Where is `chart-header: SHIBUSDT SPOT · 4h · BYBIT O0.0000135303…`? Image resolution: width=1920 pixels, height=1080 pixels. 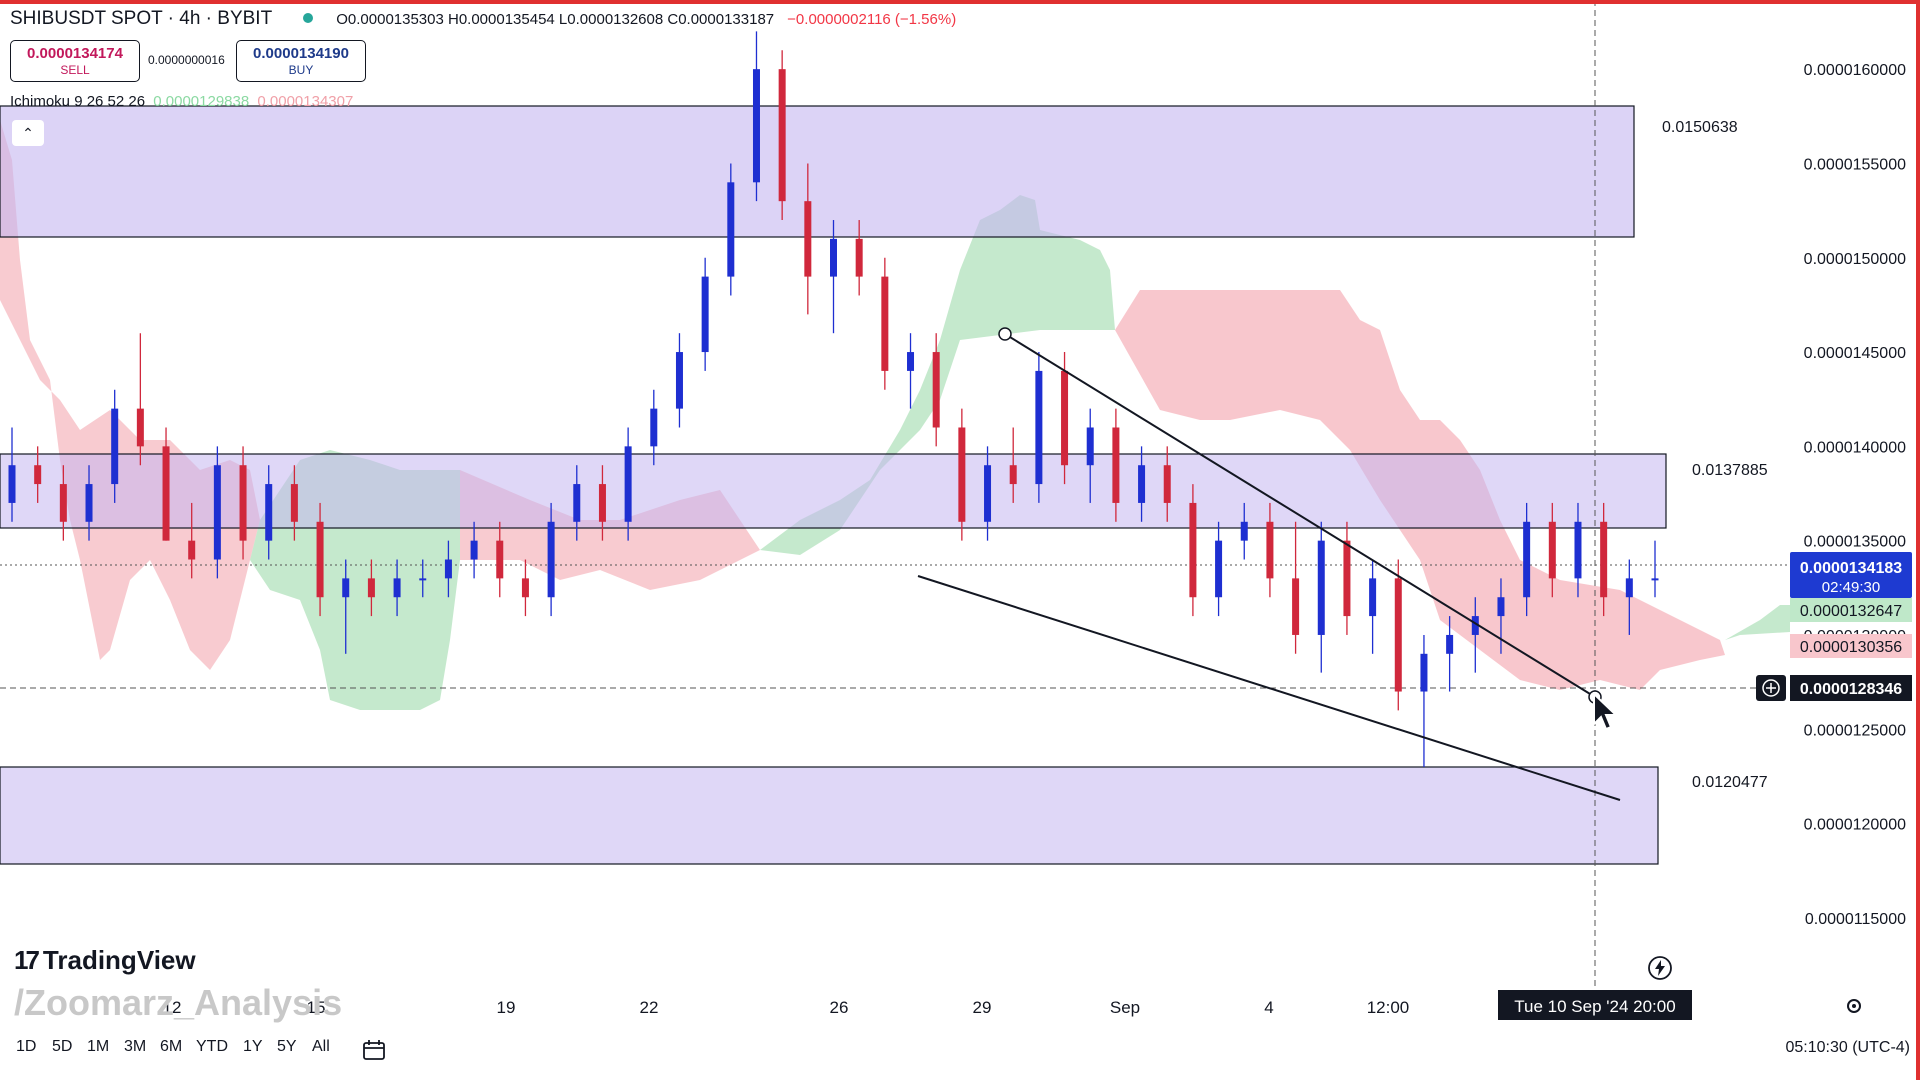
chart-header: SHIBUSDT SPOT · 4h · BYBIT O0.0000135303… is located at coordinates (483, 19).